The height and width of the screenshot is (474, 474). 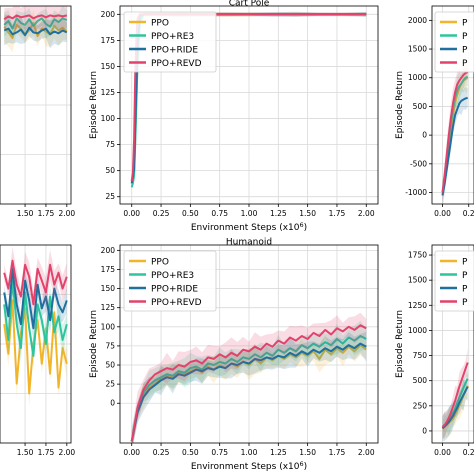 I want to click on y-tick-label: 200, so click(x=108, y=14).